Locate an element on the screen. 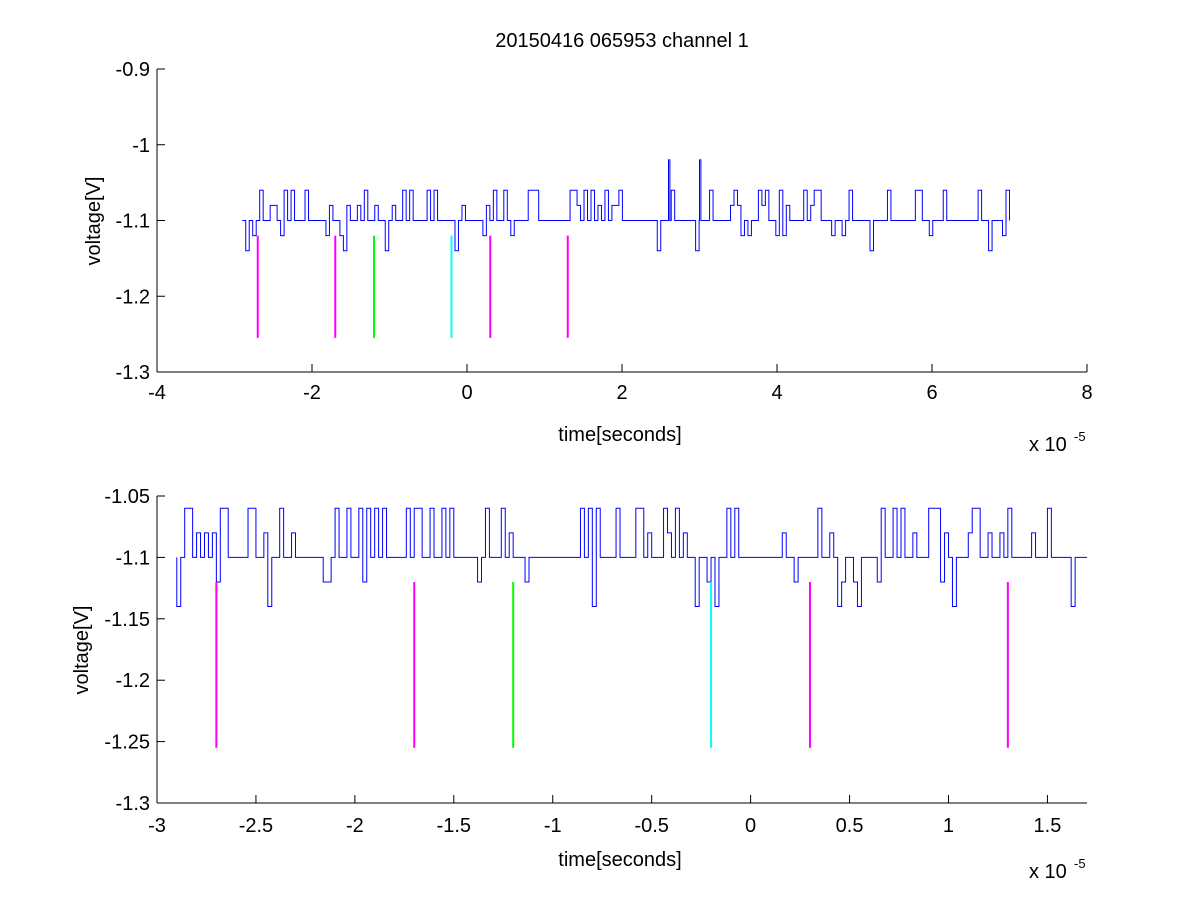 The height and width of the screenshot is (901, 1200). figure-title: 20150416 065953 channel 1 is located at coordinates (622, 41).